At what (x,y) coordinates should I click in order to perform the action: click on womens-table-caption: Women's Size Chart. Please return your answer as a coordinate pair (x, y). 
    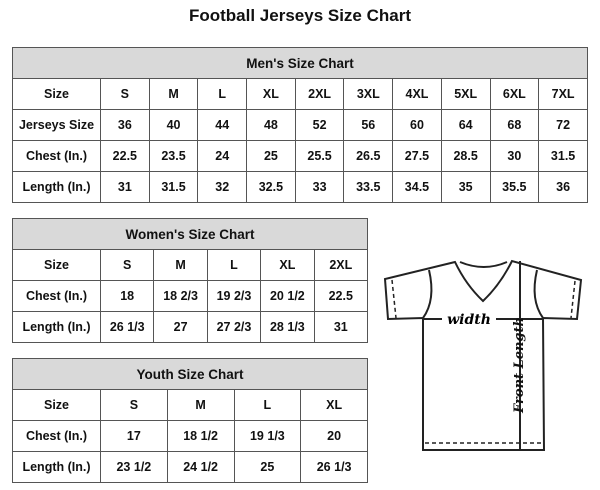
    Looking at the image, I should click on (190, 234).